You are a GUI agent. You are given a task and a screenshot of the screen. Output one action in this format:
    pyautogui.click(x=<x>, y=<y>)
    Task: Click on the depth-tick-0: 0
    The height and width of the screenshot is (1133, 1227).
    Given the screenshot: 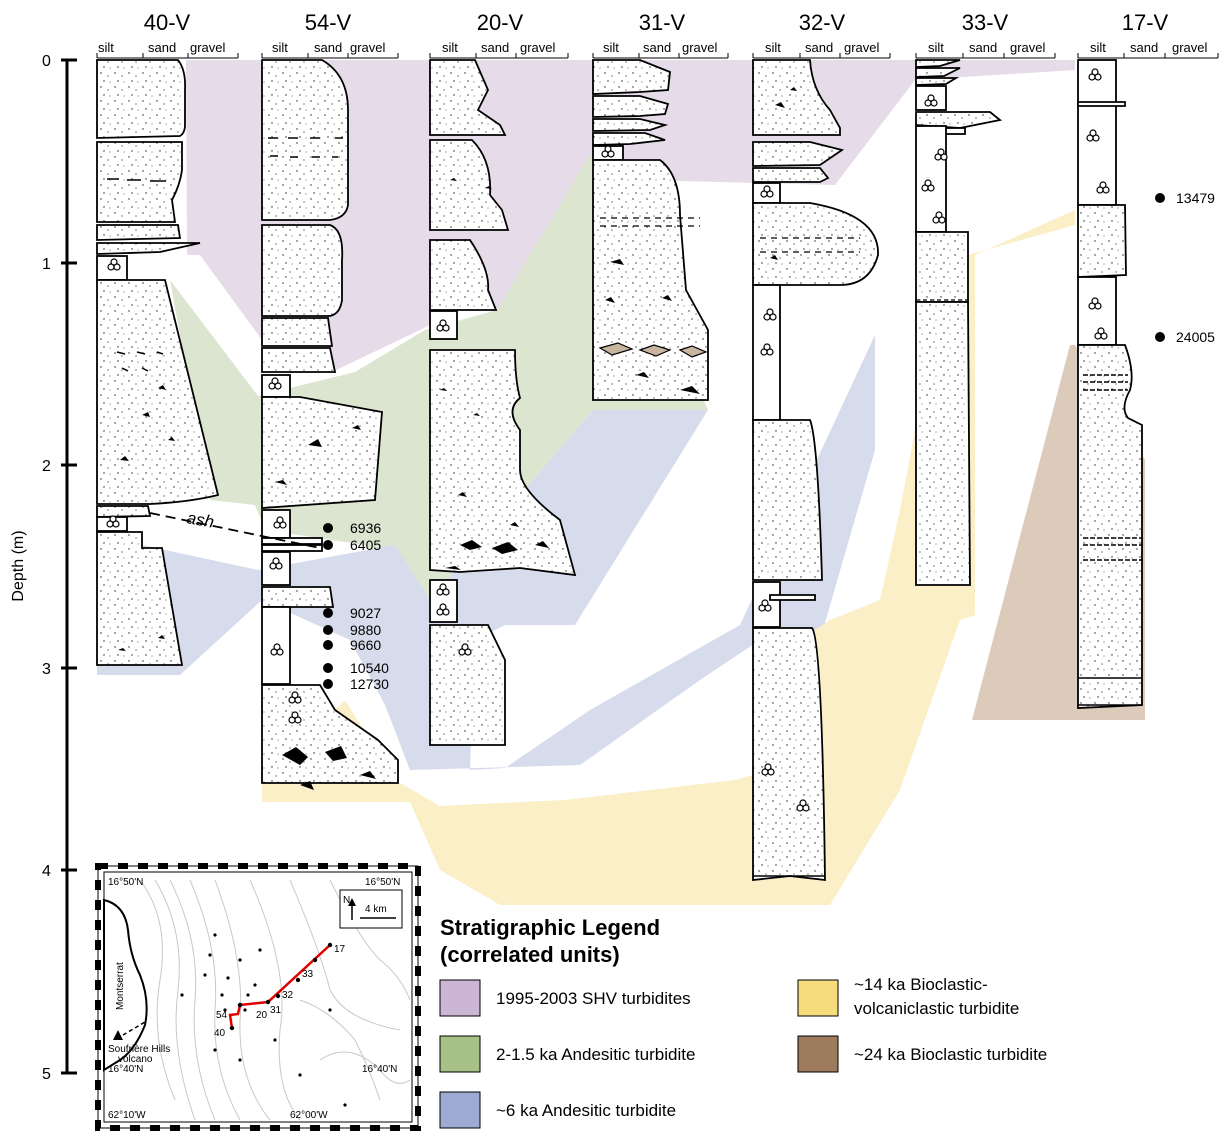 What is the action you would take?
    pyautogui.click(x=46, y=61)
    